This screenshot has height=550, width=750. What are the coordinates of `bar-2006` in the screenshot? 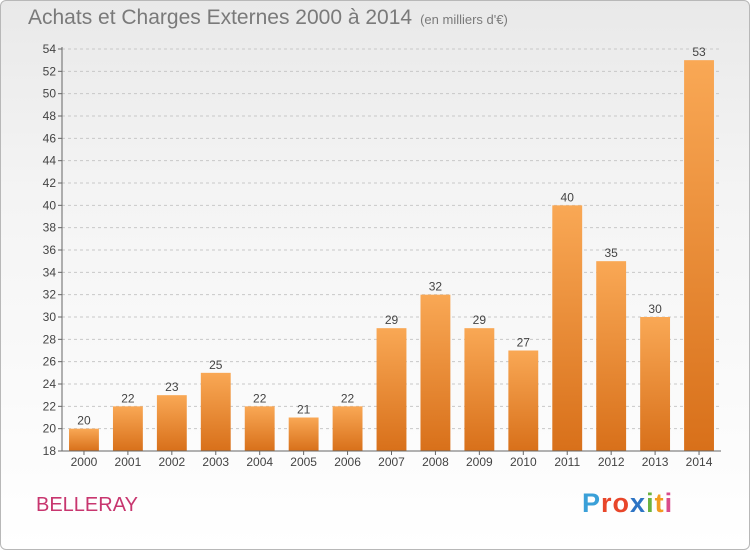 It's located at (347, 428).